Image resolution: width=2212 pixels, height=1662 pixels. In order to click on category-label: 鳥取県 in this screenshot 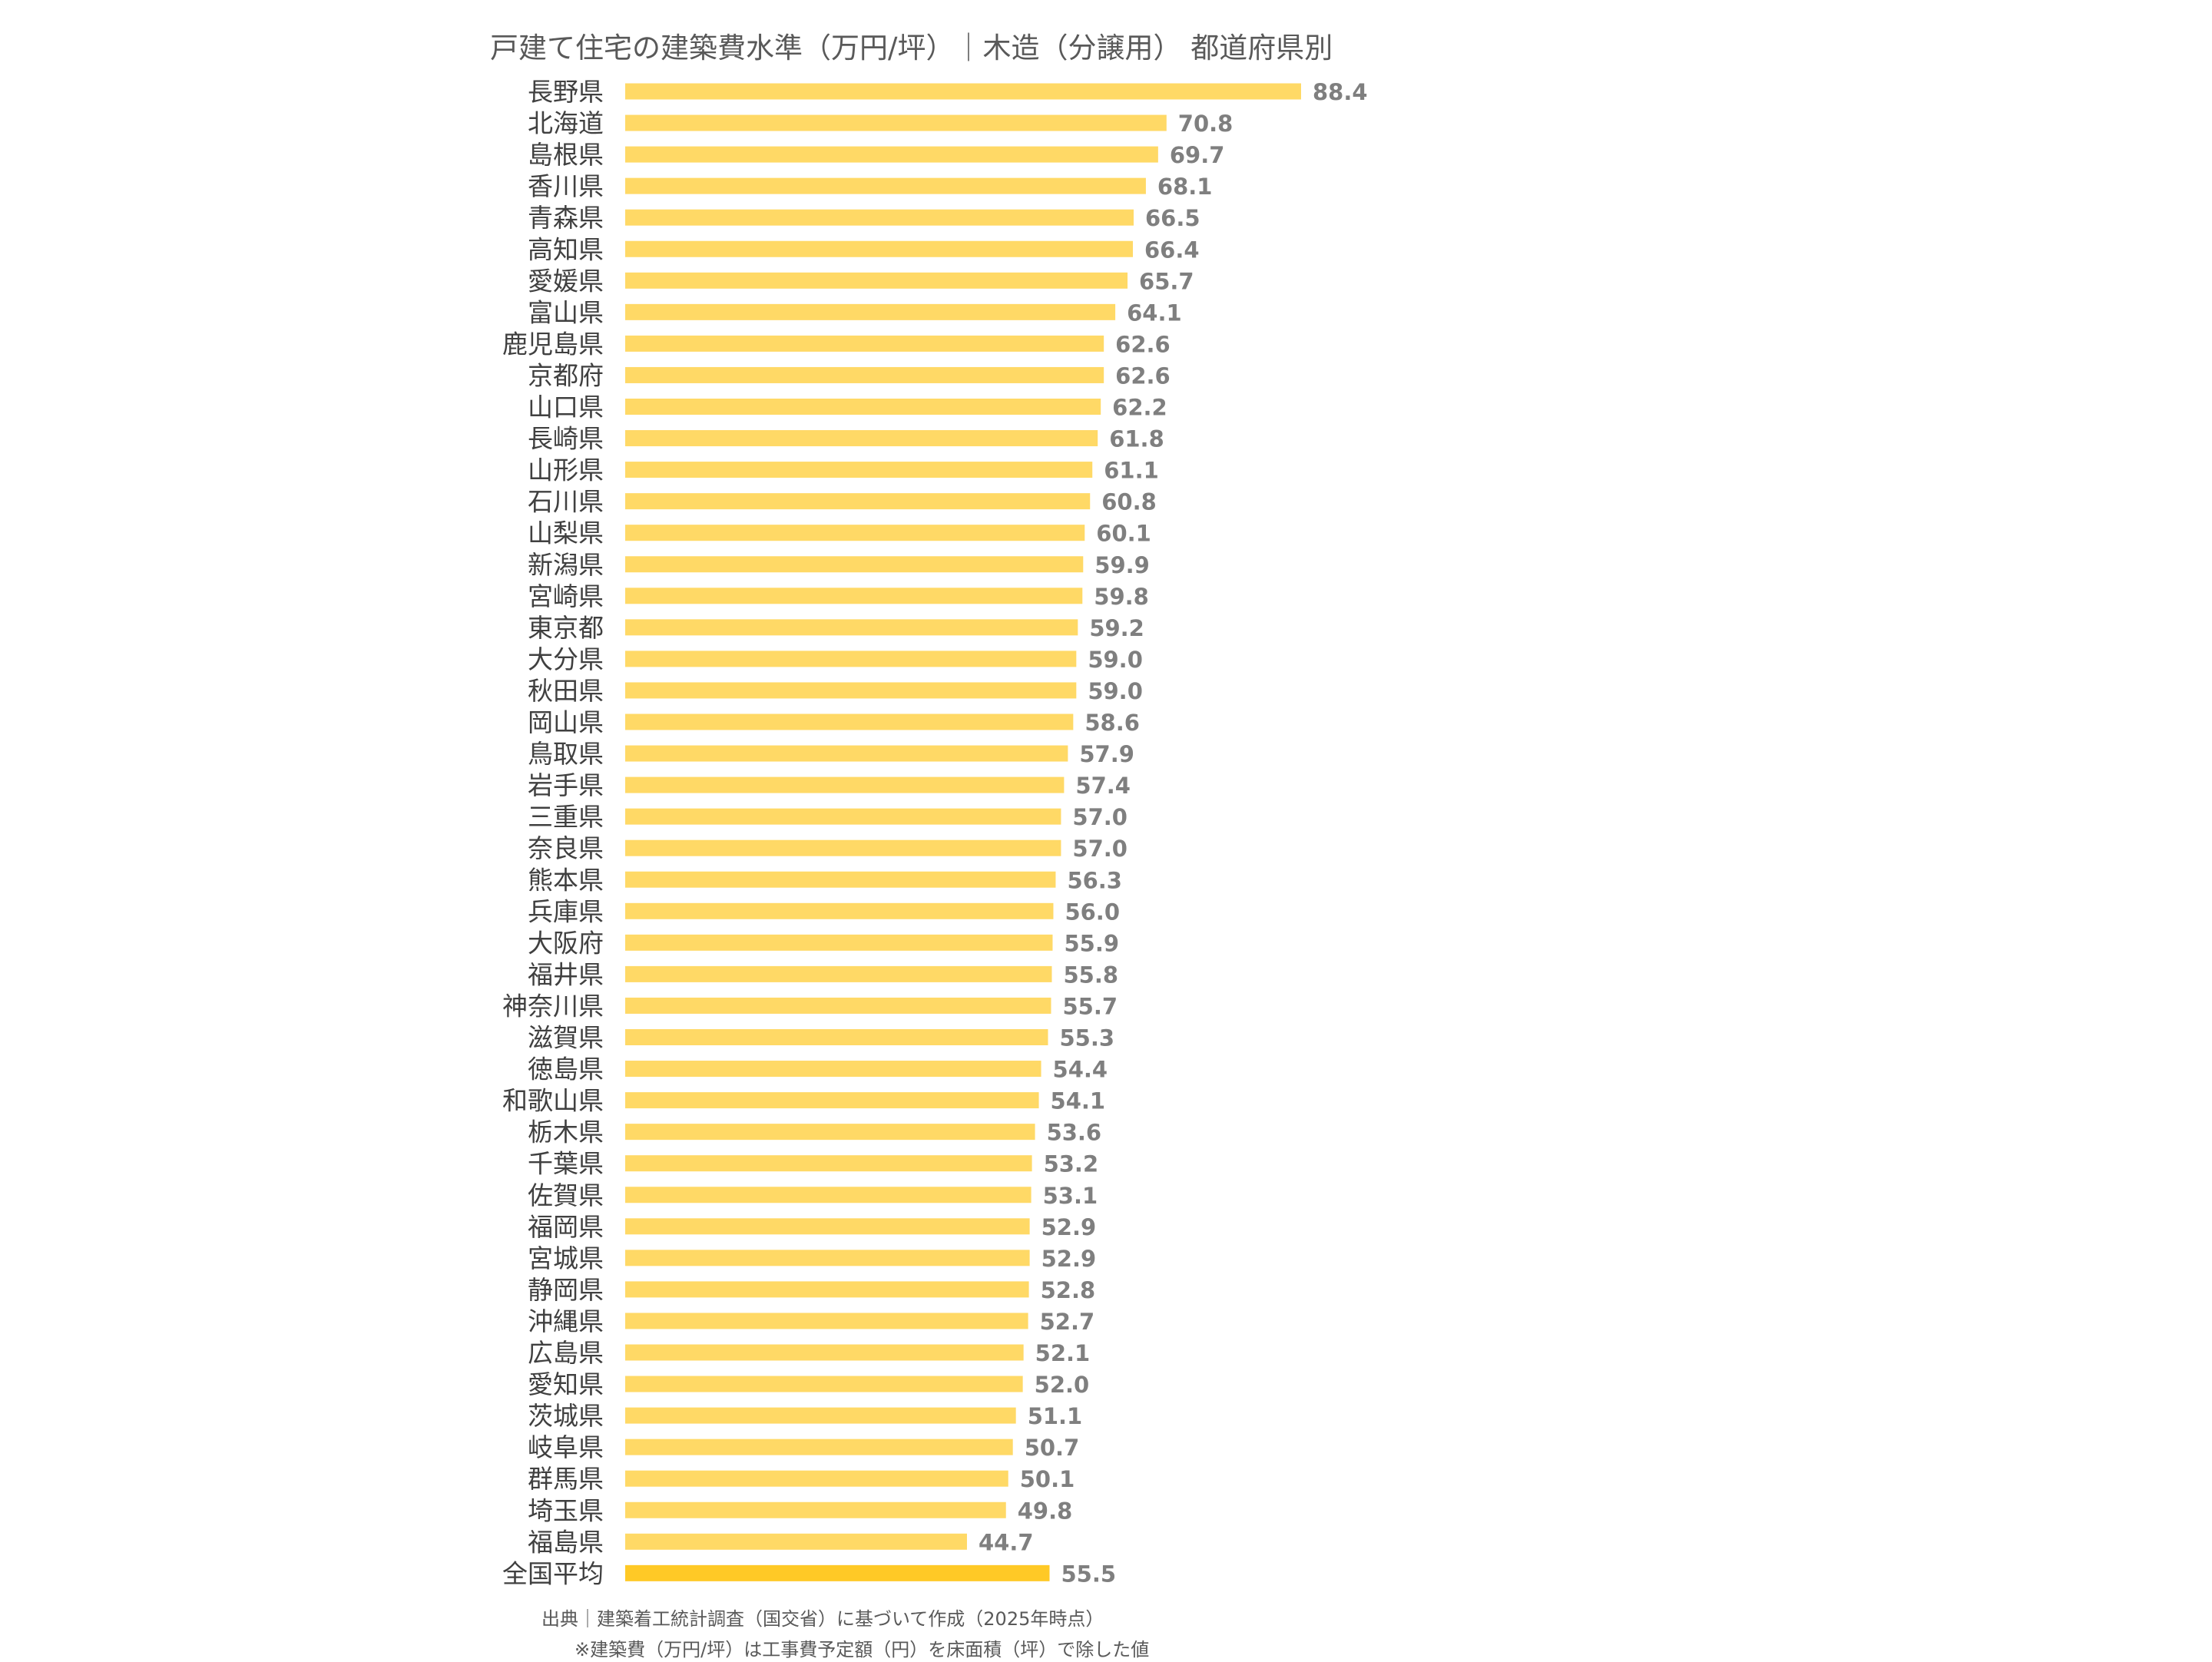, I will do `click(566, 754)`.